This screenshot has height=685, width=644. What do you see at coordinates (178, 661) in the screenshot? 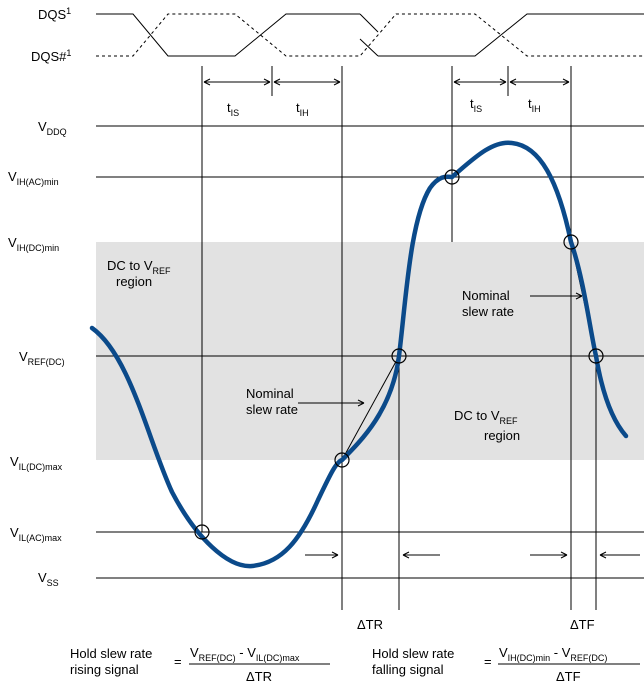
I see `rising-equals: =` at bounding box center [178, 661].